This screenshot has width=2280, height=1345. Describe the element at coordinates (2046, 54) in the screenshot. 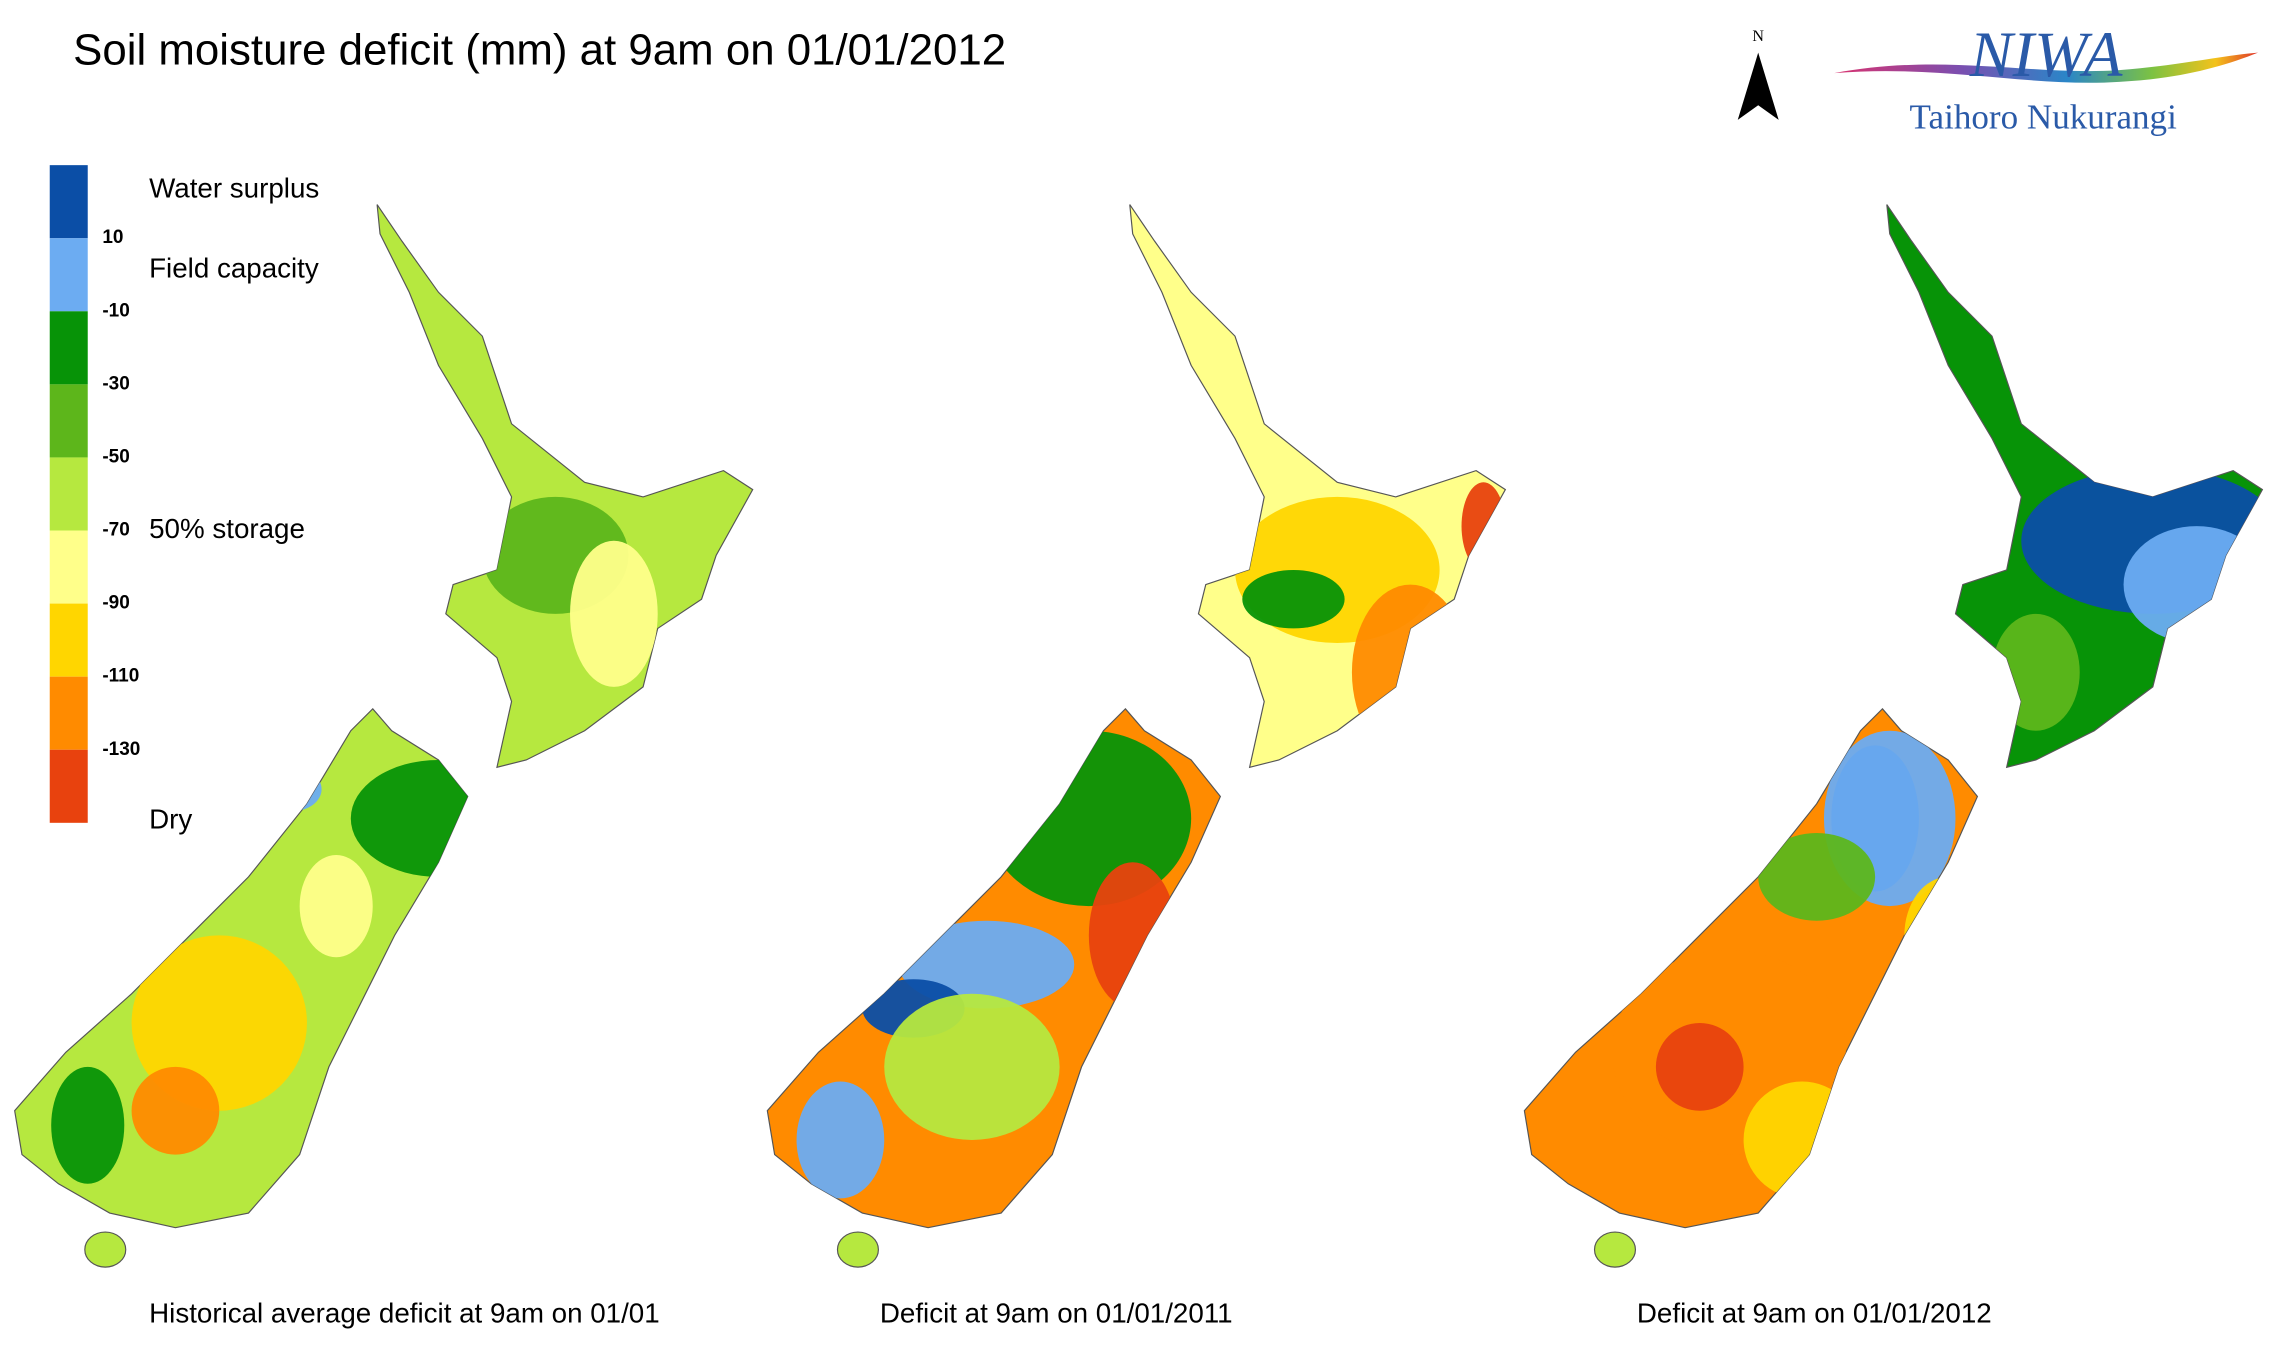

I see `logo-text: NIWA` at that location.